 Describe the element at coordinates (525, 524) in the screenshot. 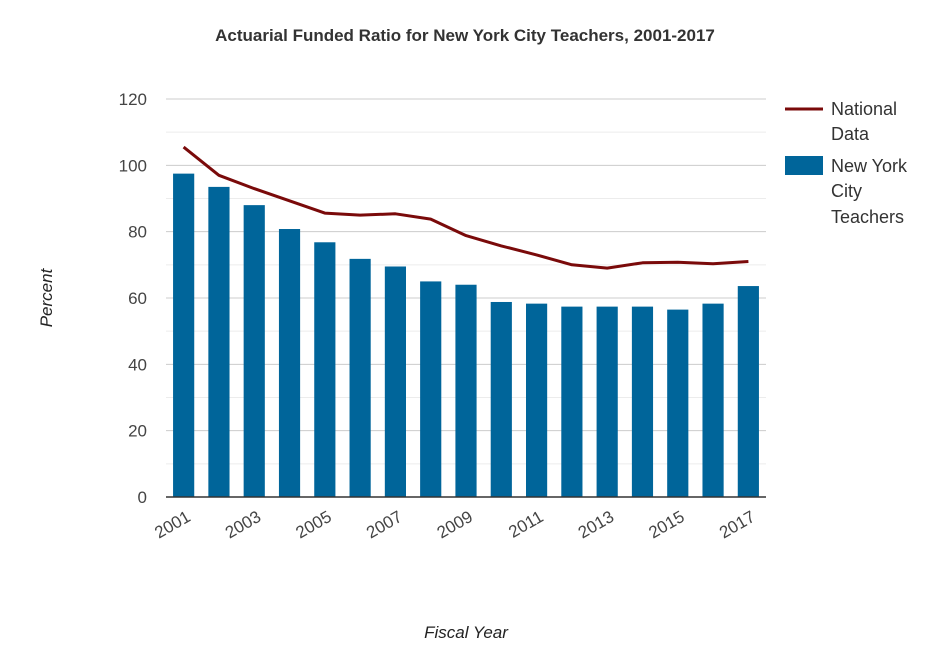

I see `x-tick-label: 2011` at that location.